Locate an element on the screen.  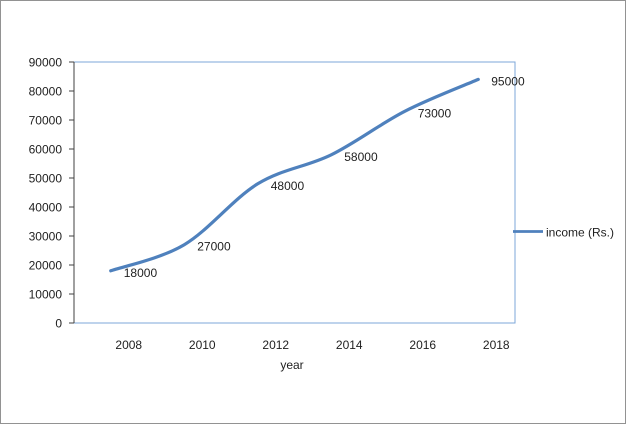
y-tick-label: 30000 is located at coordinates (46, 237).